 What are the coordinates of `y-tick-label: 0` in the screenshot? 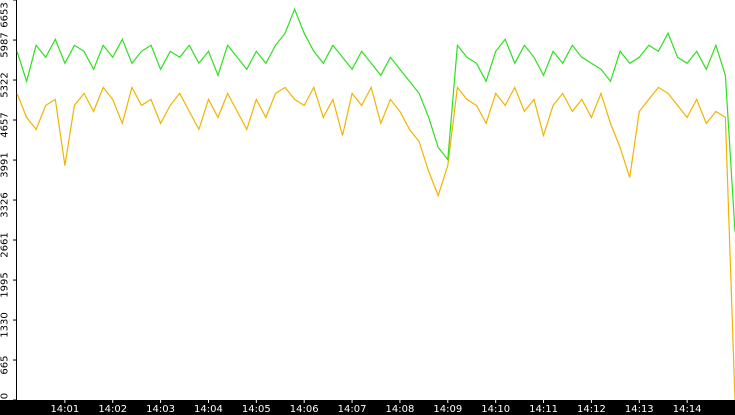 It's located at (5, 396).